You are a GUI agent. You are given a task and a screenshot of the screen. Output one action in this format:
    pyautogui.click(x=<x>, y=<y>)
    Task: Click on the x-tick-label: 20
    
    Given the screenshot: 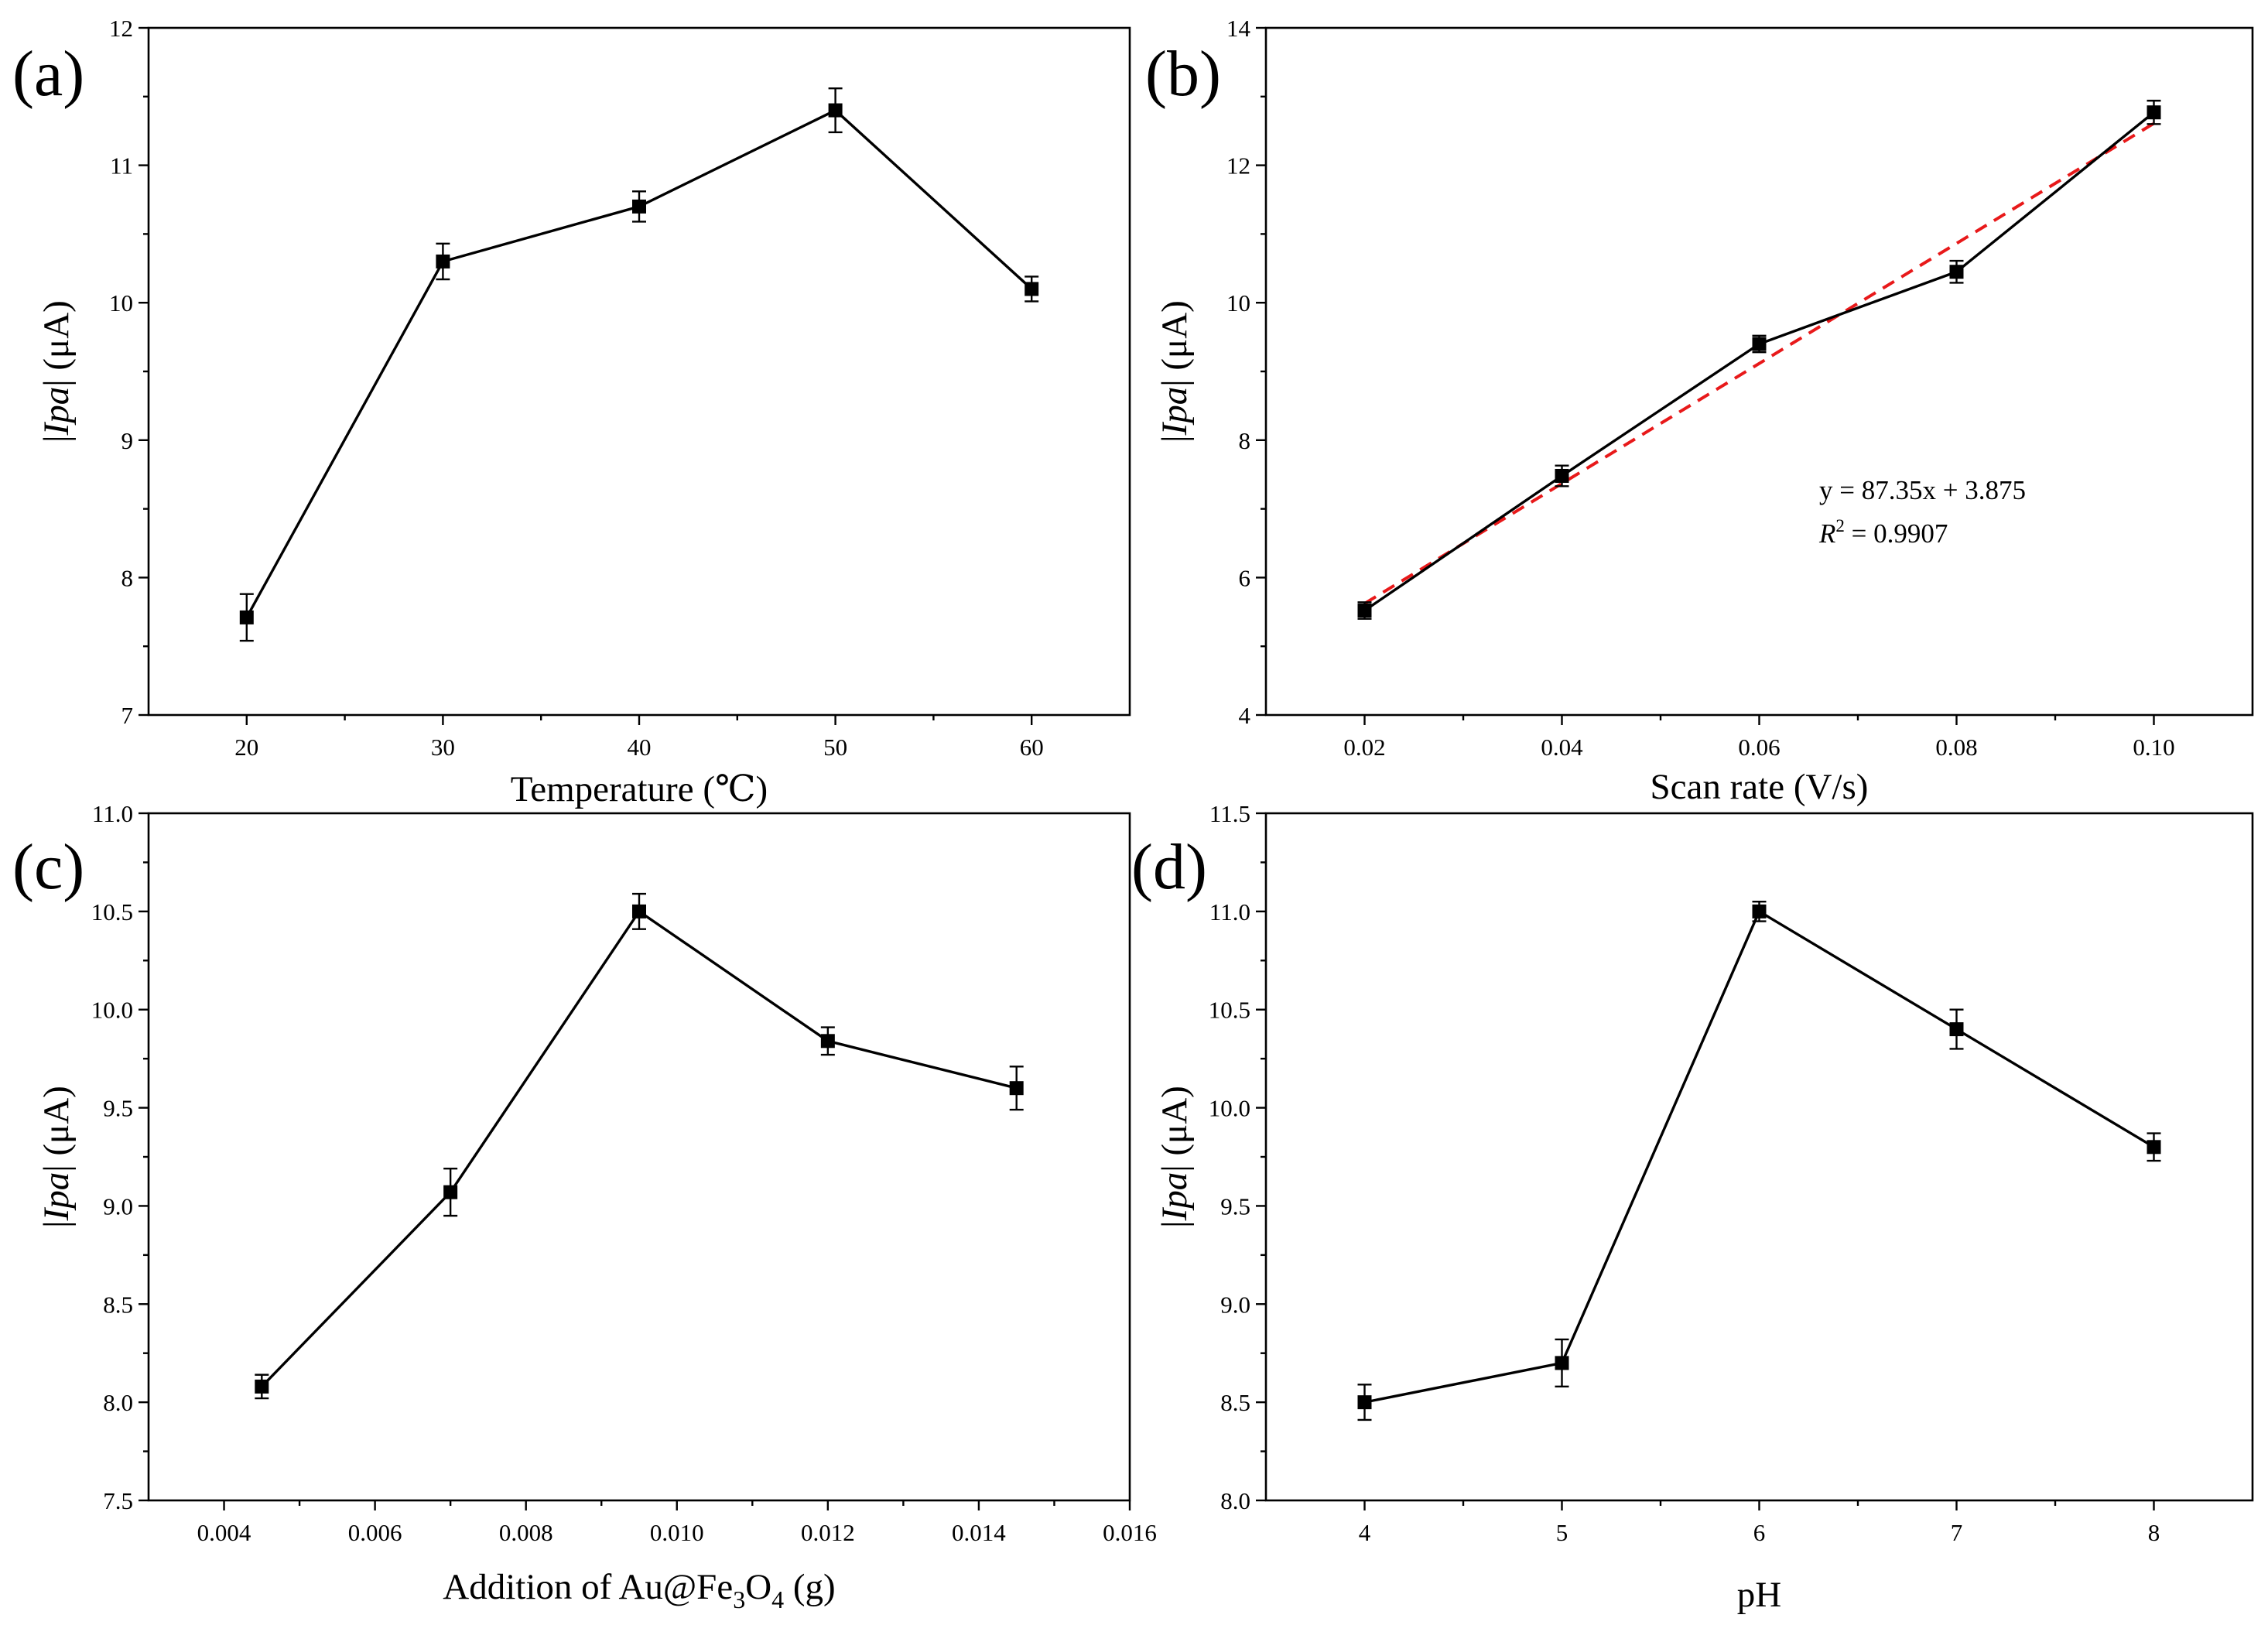 What is the action you would take?
    pyautogui.click(x=246, y=747)
    